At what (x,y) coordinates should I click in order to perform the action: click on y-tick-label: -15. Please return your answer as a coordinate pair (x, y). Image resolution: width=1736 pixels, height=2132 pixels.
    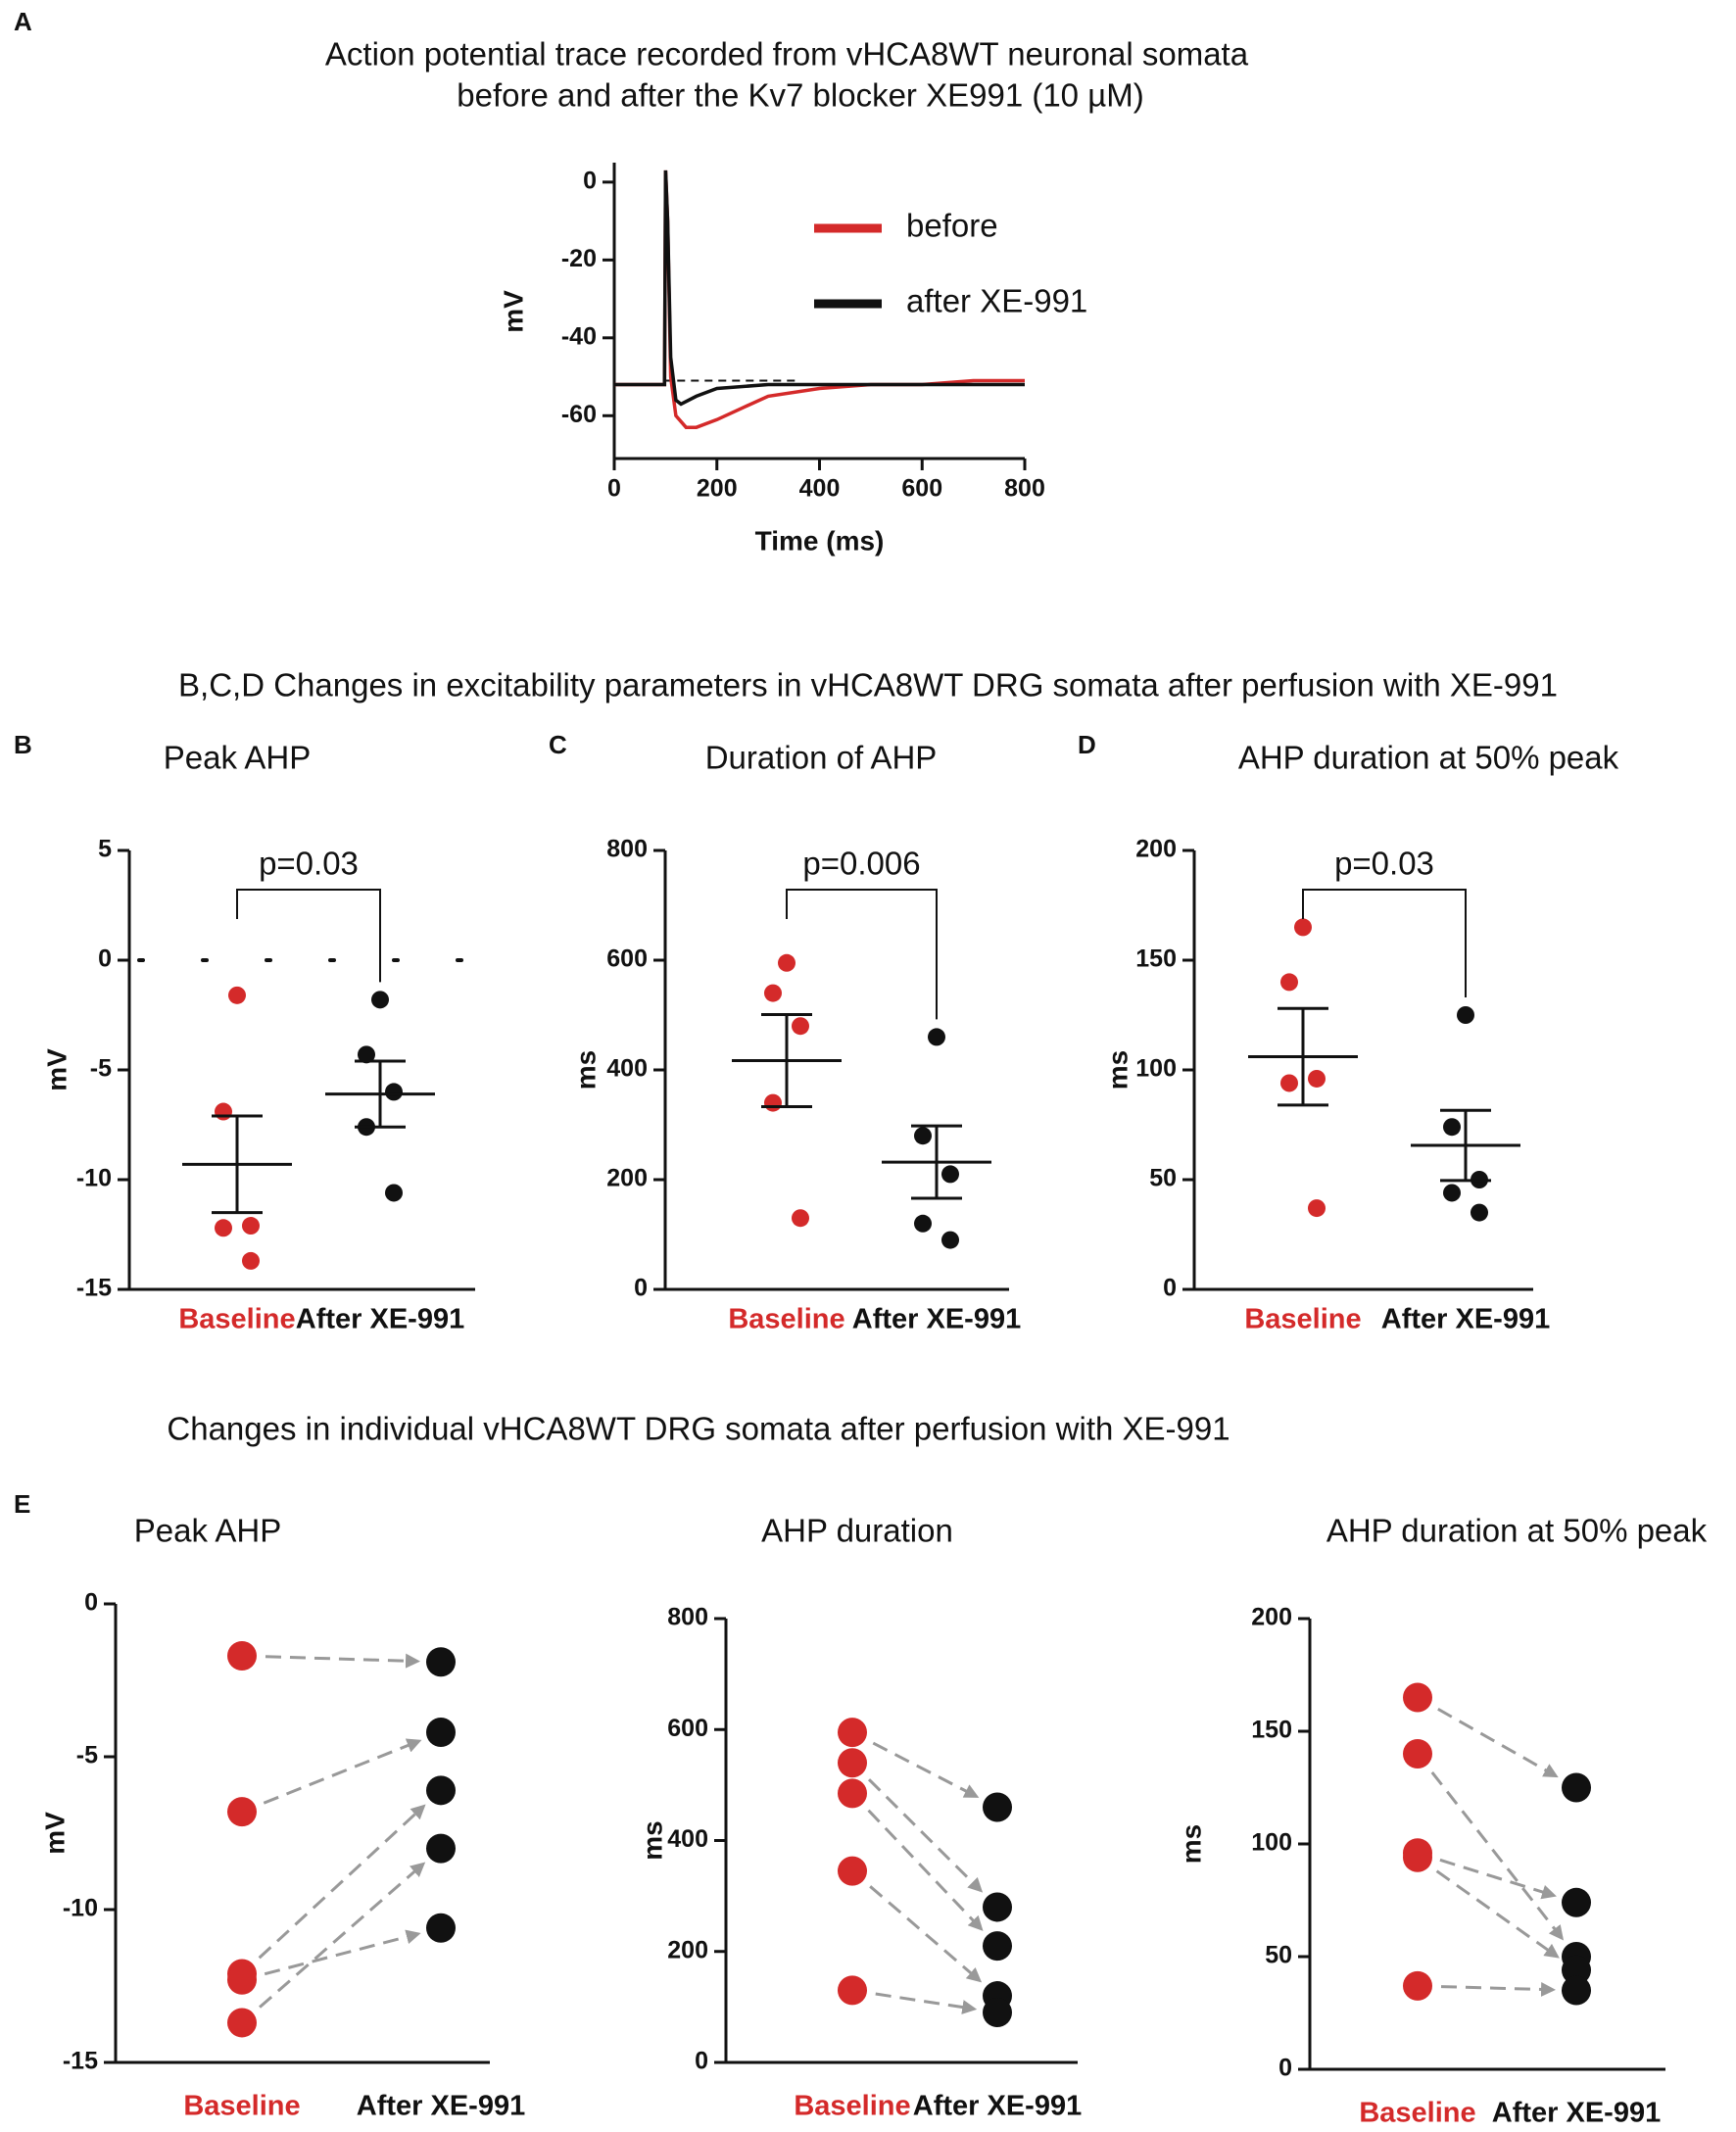
    Looking at the image, I should click on (94, 1288).